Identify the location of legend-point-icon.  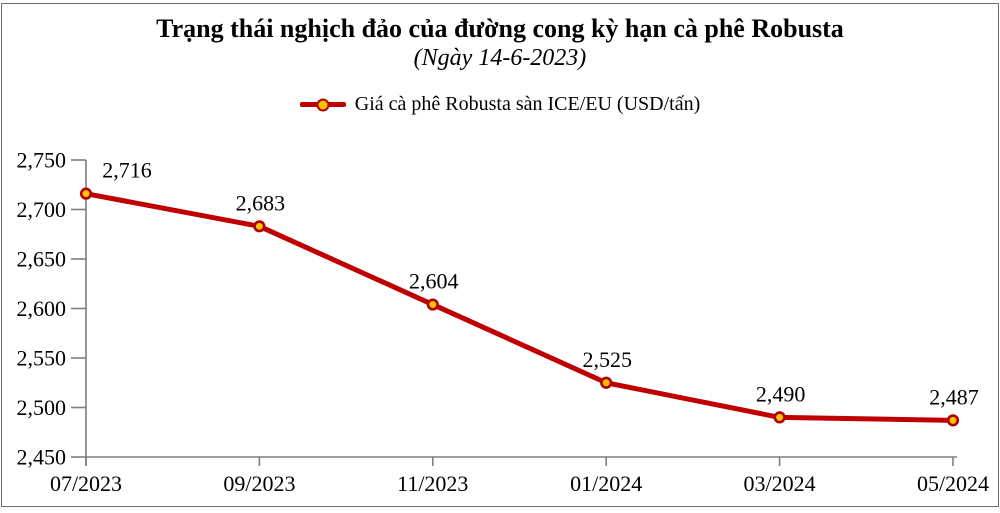
(323, 105).